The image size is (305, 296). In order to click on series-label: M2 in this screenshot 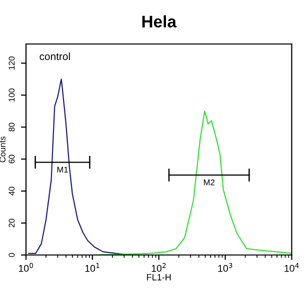, I will do `click(209, 182)`.